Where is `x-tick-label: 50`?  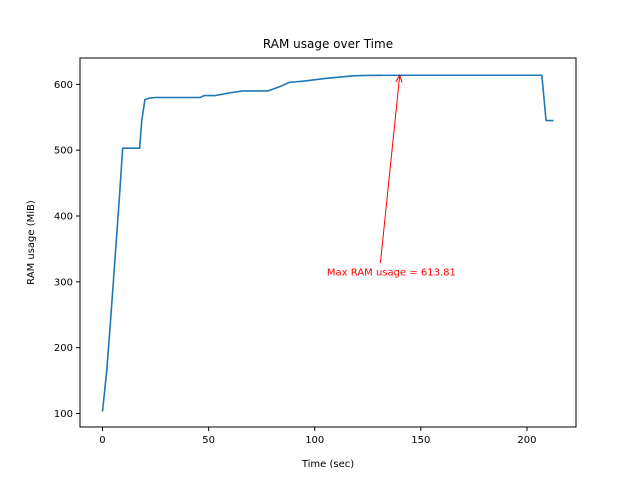
x-tick-label: 50 is located at coordinates (208, 440).